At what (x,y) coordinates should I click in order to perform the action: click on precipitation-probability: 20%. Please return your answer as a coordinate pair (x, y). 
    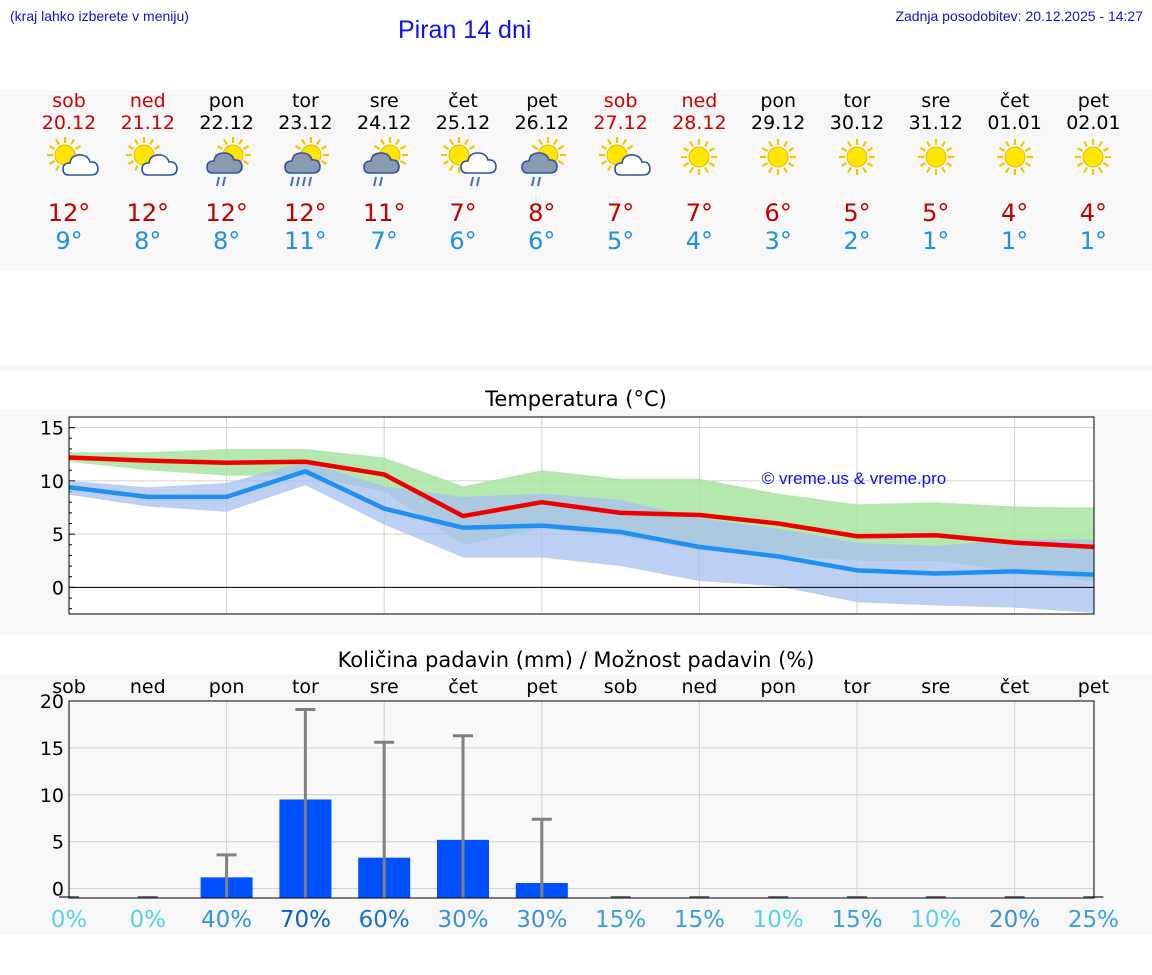
    Looking at the image, I should click on (1014, 920).